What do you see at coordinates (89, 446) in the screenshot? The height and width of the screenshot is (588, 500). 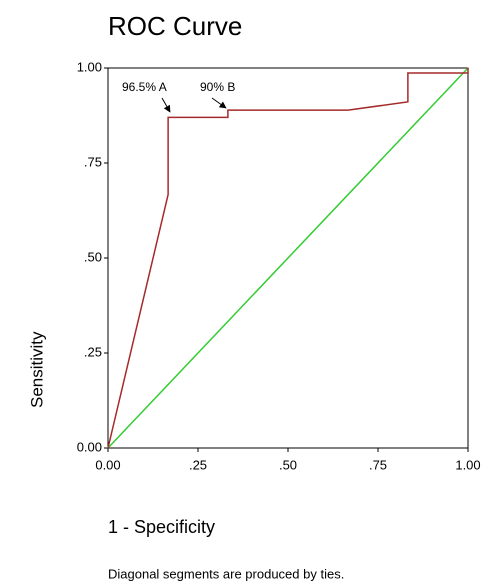 I see `y-tick-label: 0.00` at bounding box center [89, 446].